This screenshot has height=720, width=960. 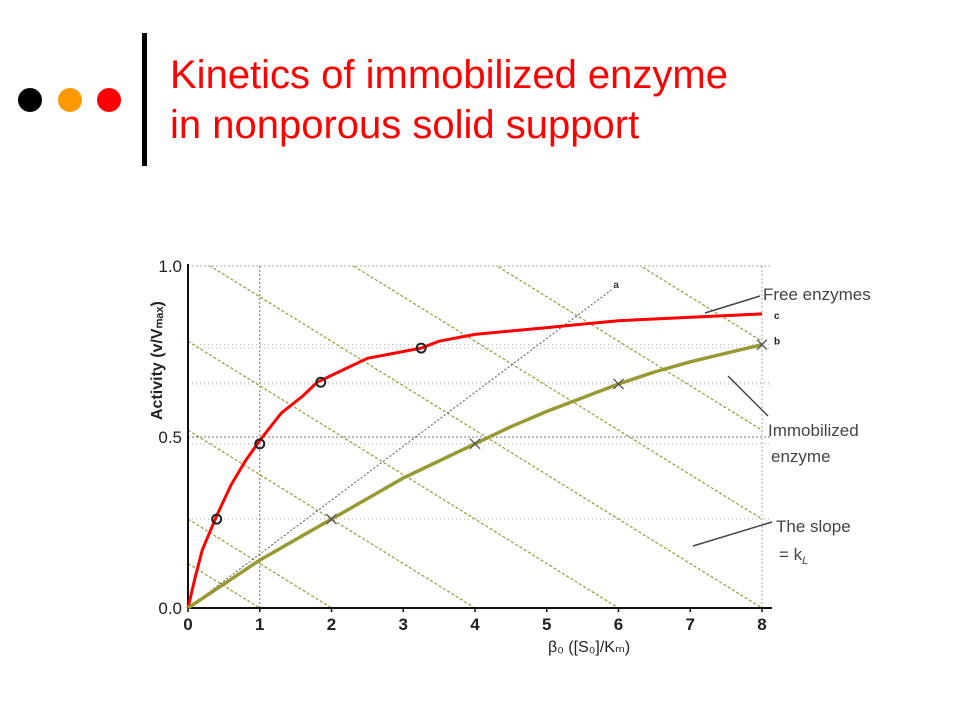 I want to click on arrow-free-enzymes, so click(x=732, y=304).